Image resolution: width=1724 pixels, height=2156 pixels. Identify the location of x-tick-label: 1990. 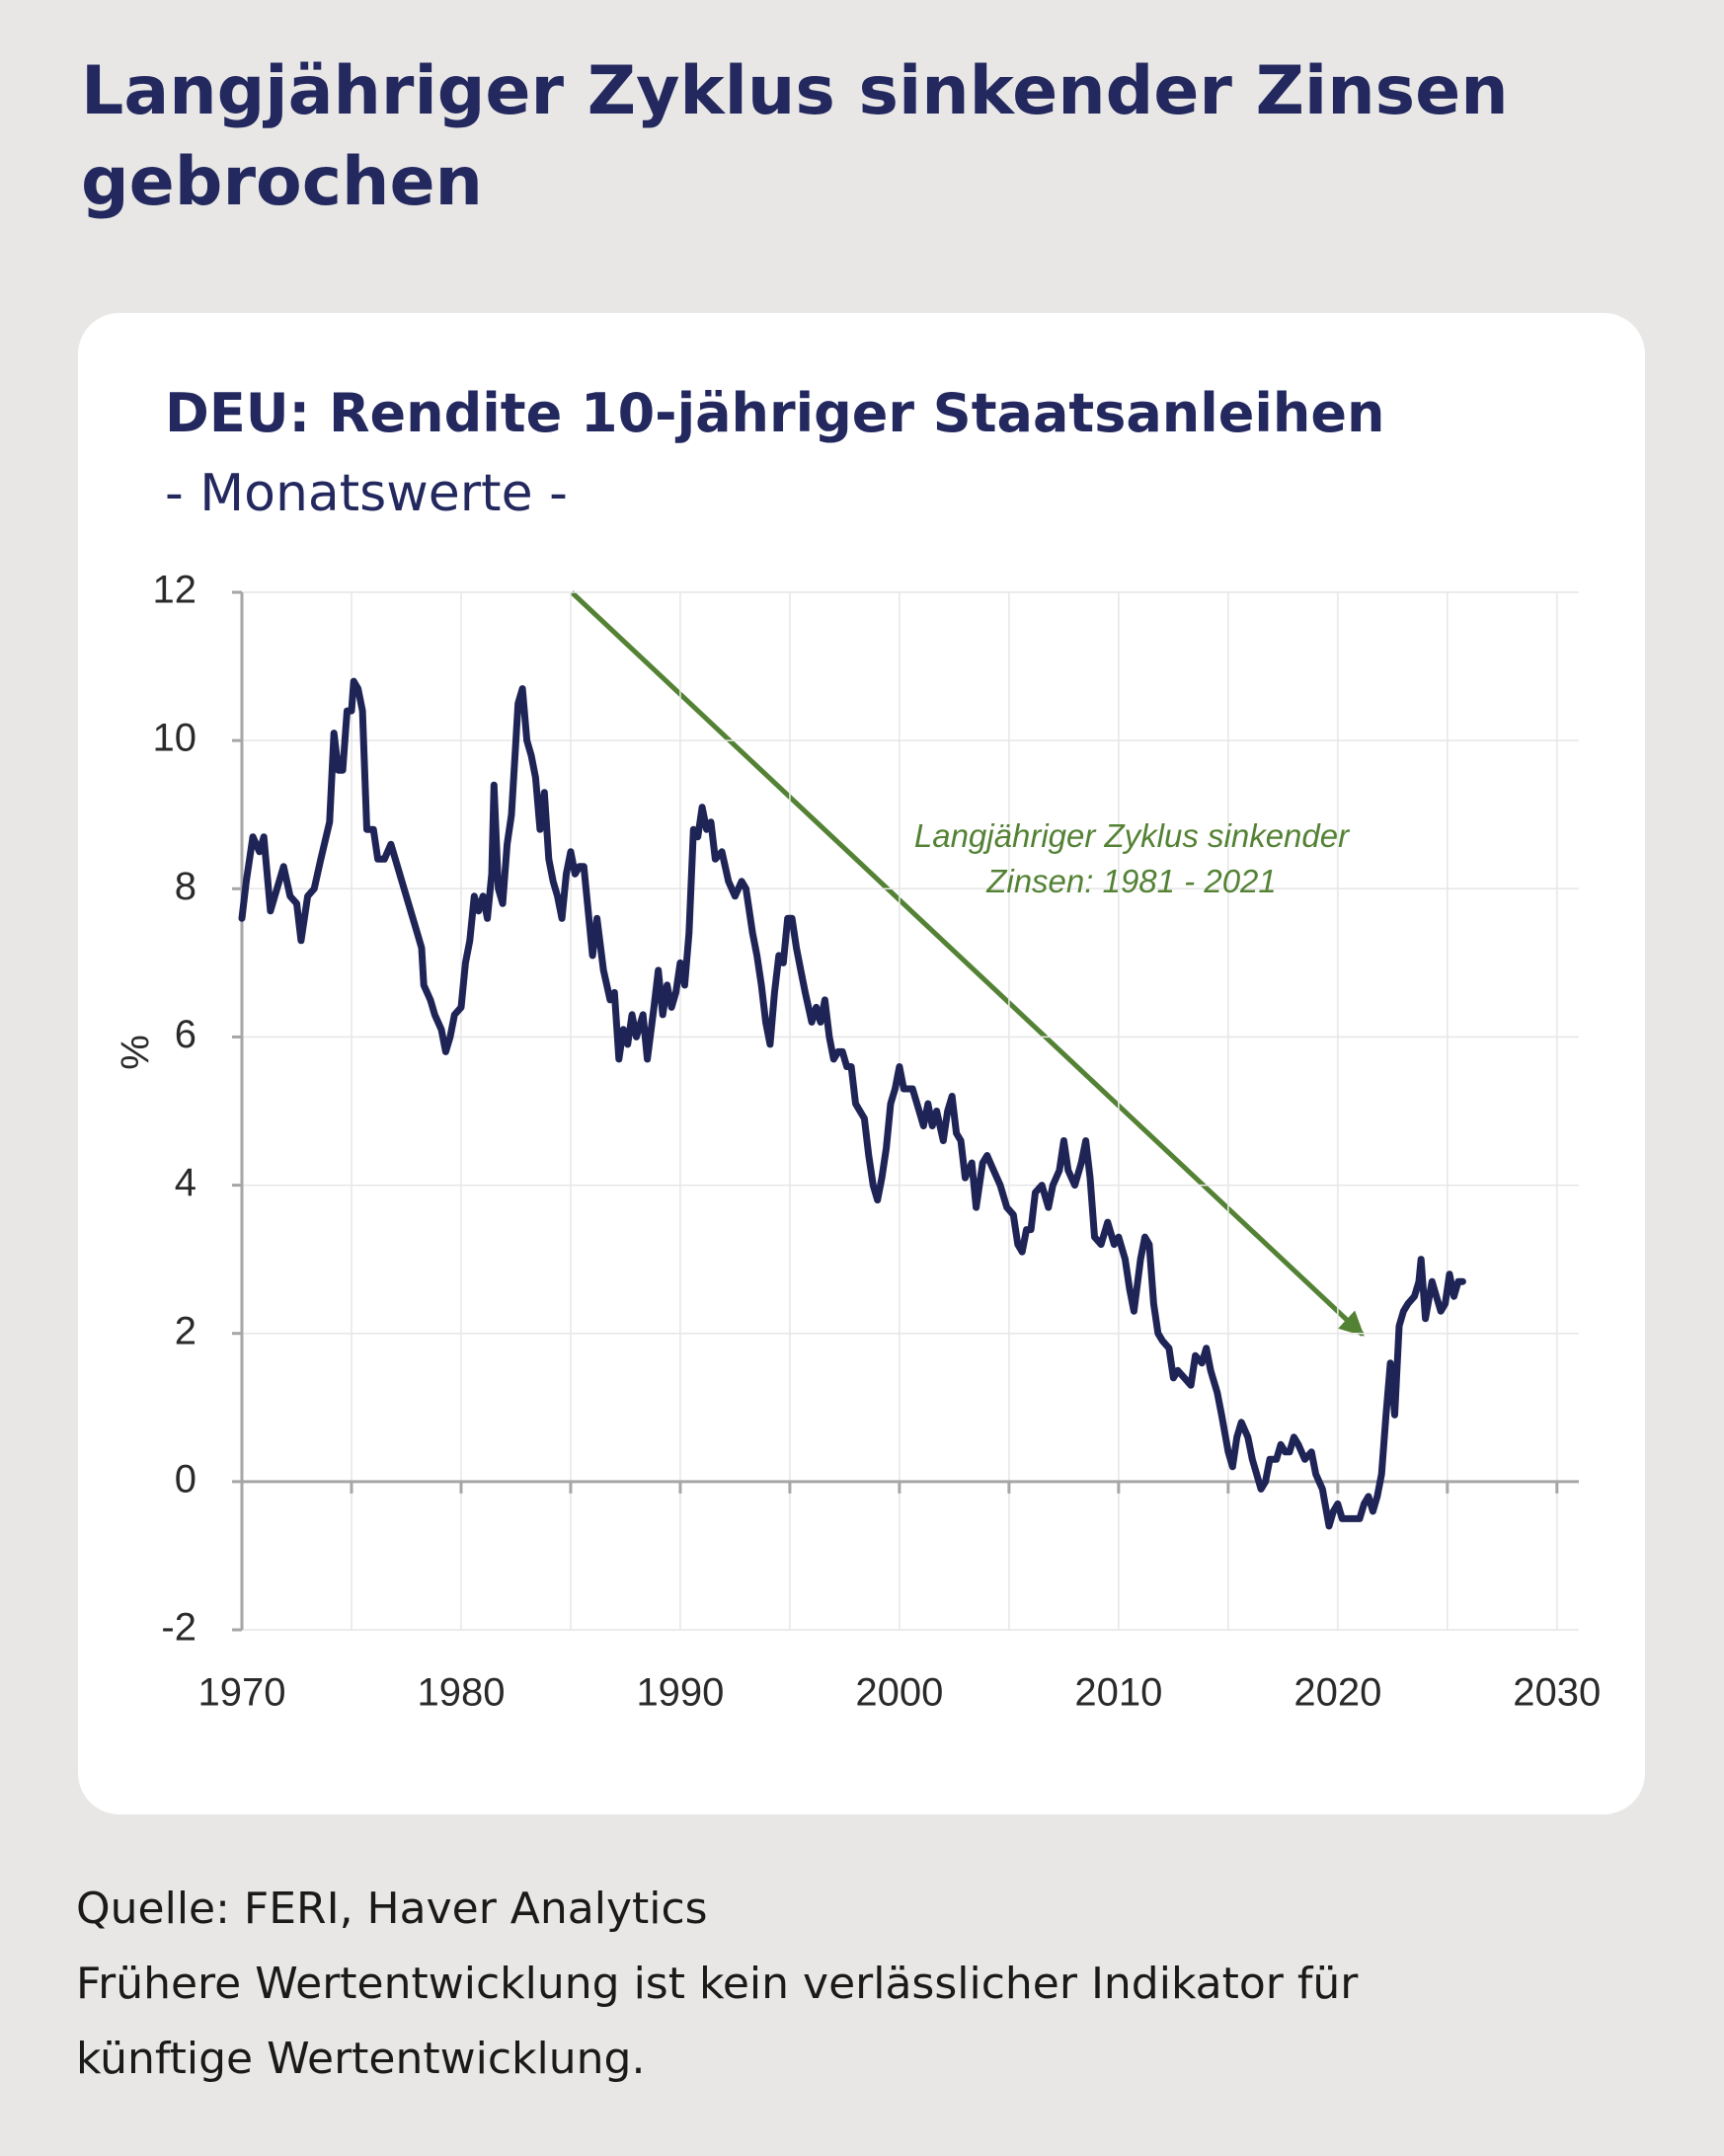
(680, 1693).